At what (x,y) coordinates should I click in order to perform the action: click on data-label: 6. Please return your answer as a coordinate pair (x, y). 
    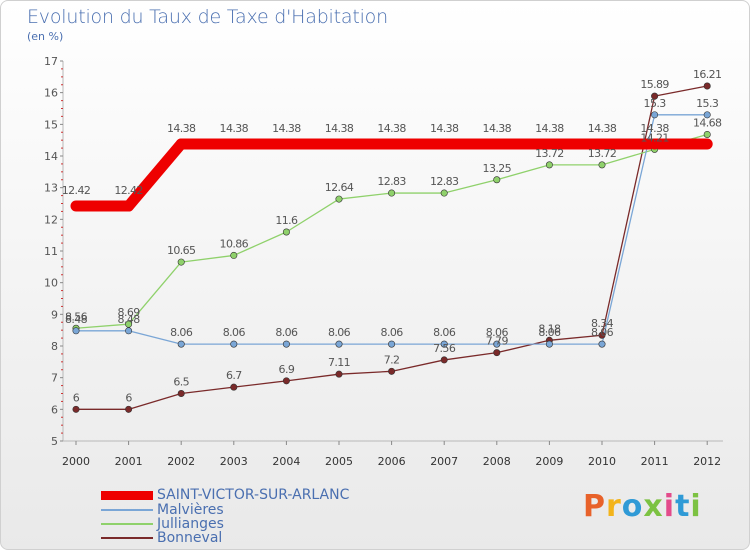
    Looking at the image, I should click on (76, 397).